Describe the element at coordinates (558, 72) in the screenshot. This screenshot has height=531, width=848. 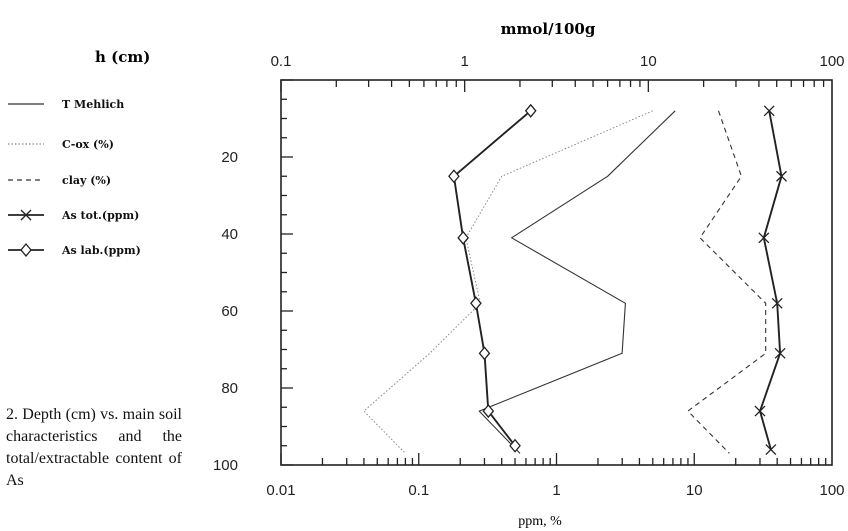
I see `top-axis-ticks: 0.1 1 10 100` at that location.